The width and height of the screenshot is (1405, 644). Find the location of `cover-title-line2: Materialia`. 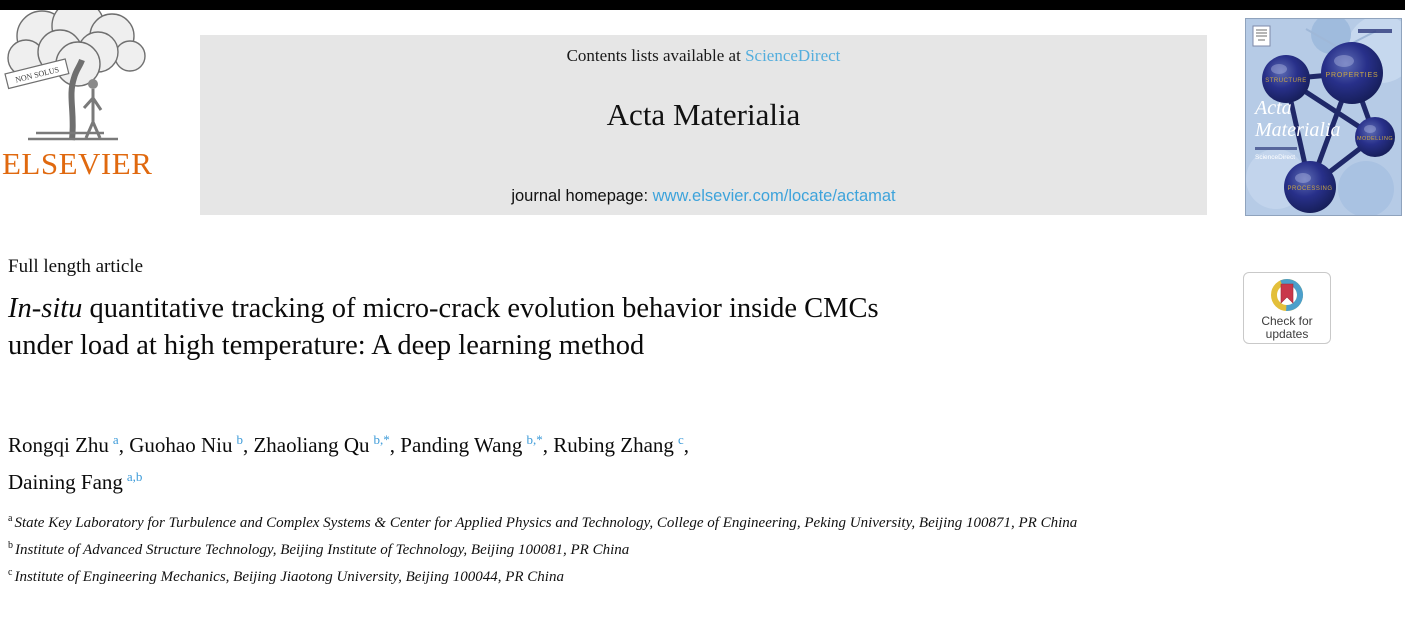

cover-title-line2: Materialia is located at coordinates (1297, 130).